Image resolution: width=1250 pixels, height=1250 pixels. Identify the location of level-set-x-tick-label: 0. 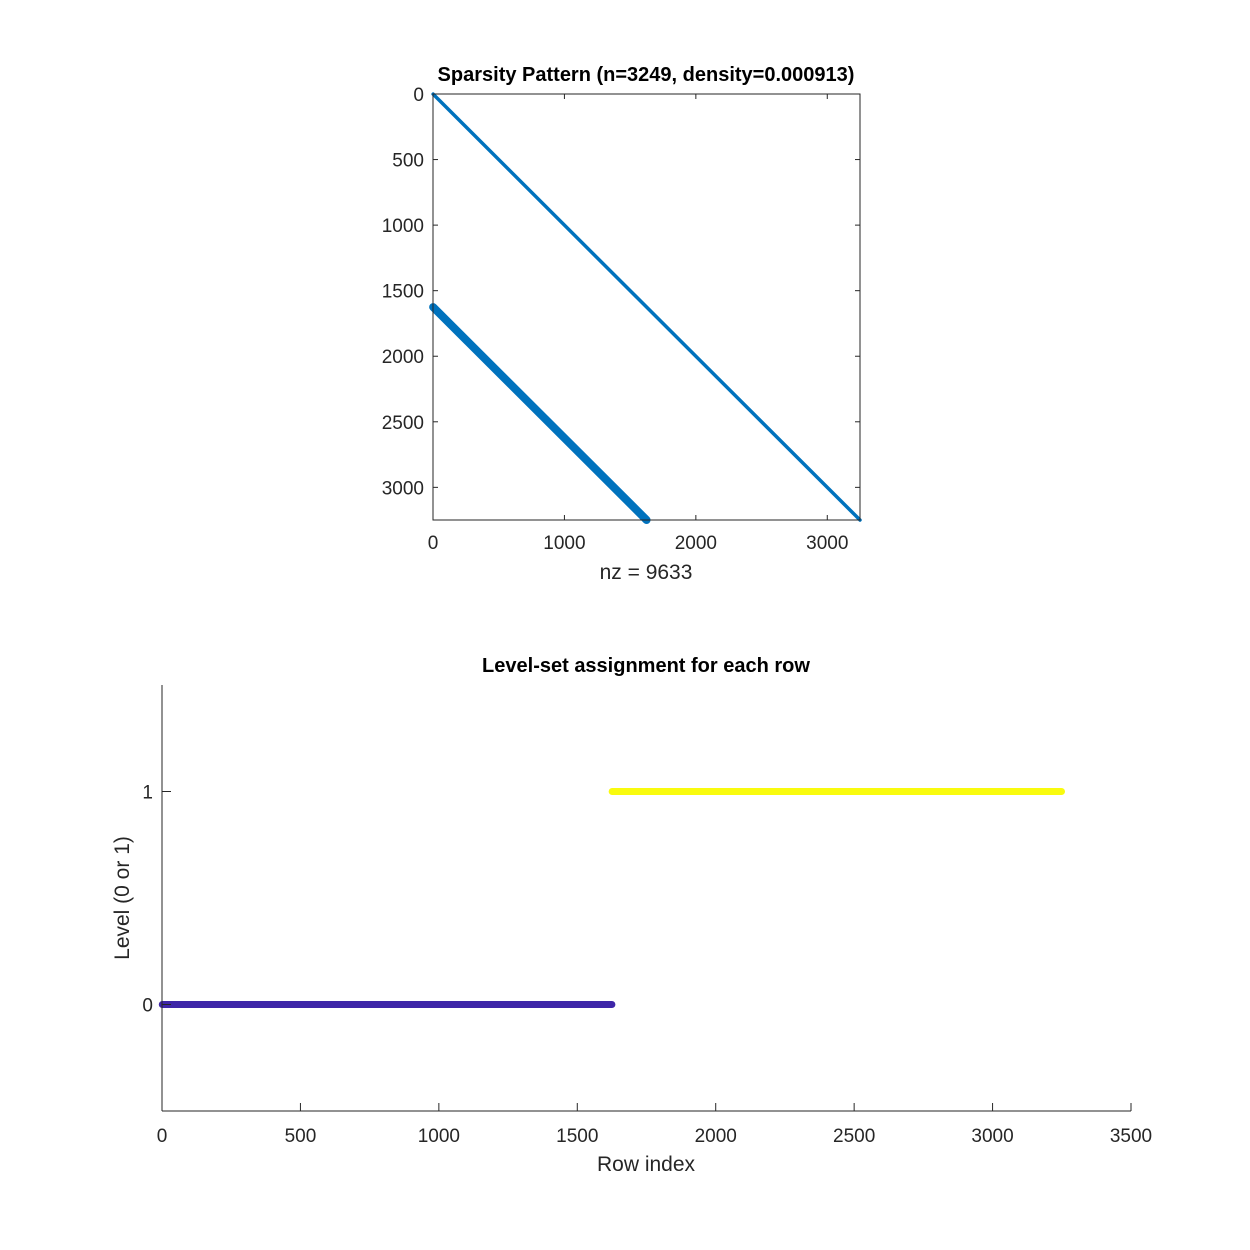
(162, 1136).